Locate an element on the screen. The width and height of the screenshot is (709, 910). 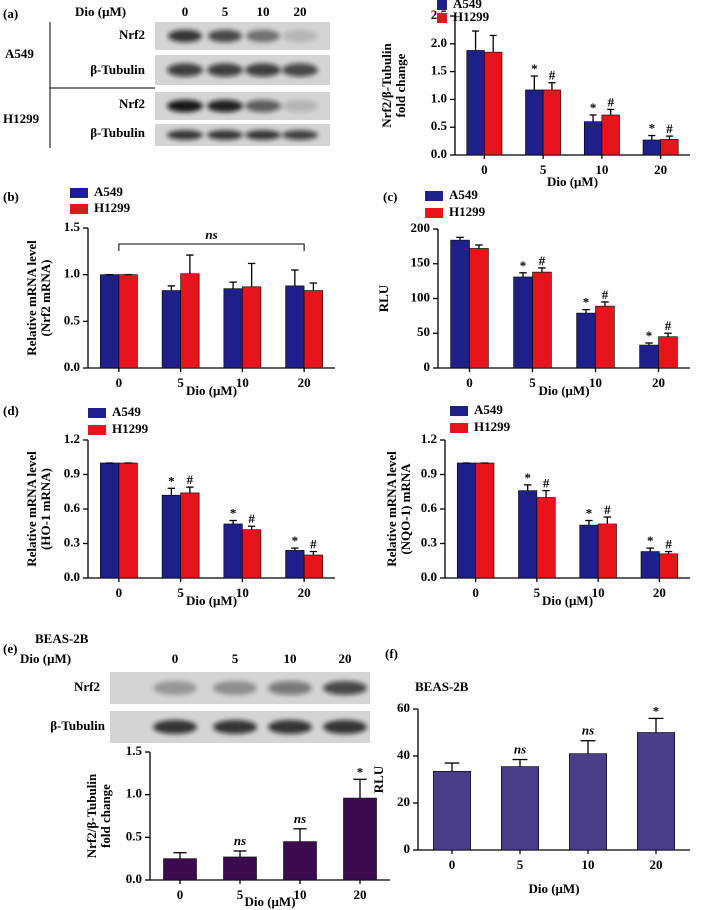
group-label: A549 is located at coordinates (19, 53).